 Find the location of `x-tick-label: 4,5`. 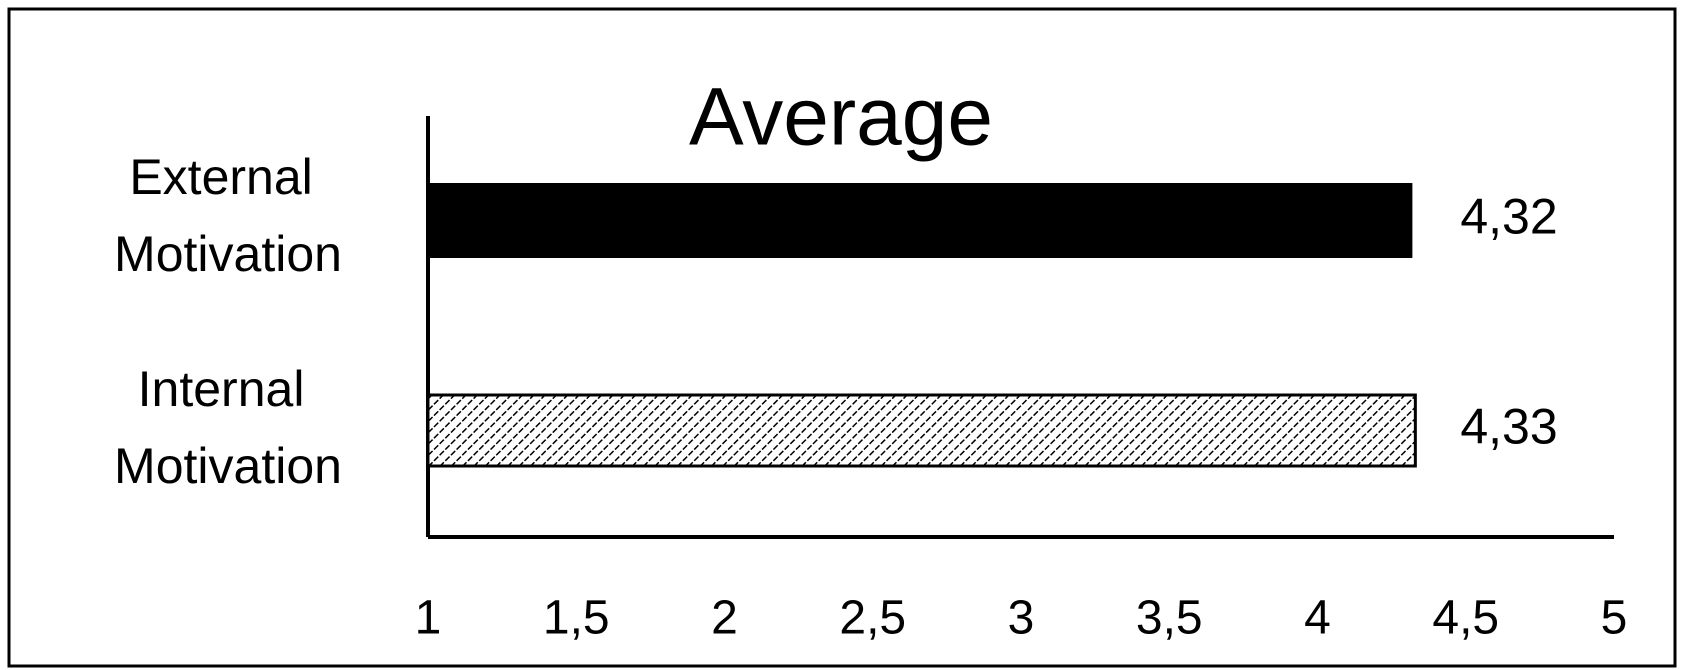

x-tick-label: 4,5 is located at coordinates (1465, 618).